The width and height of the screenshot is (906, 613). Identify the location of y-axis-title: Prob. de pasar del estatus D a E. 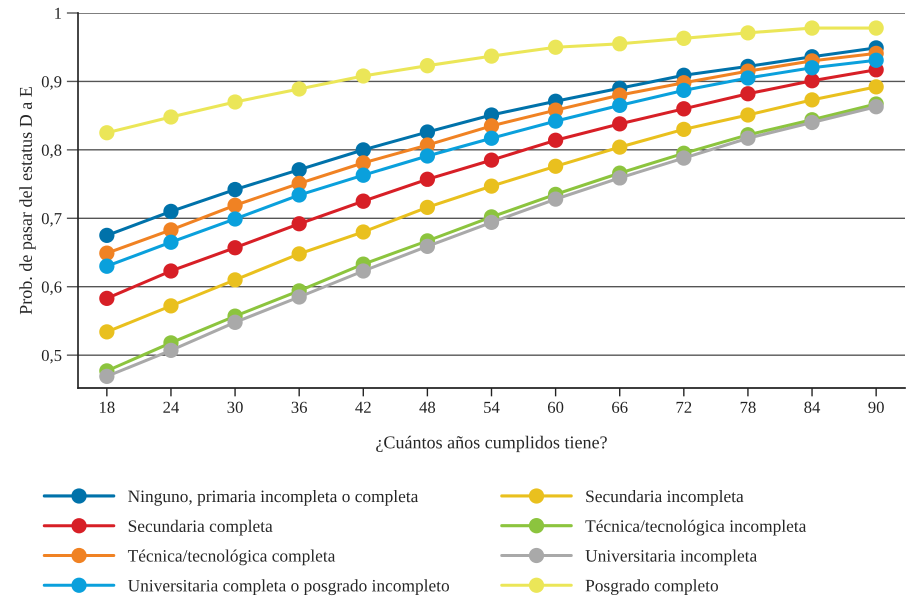
(27, 200).